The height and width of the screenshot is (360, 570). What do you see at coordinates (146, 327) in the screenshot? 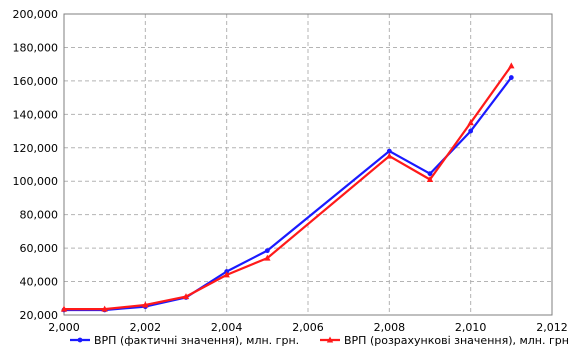
I see `x-tick-label: 2,002` at bounding box center [146, 327].